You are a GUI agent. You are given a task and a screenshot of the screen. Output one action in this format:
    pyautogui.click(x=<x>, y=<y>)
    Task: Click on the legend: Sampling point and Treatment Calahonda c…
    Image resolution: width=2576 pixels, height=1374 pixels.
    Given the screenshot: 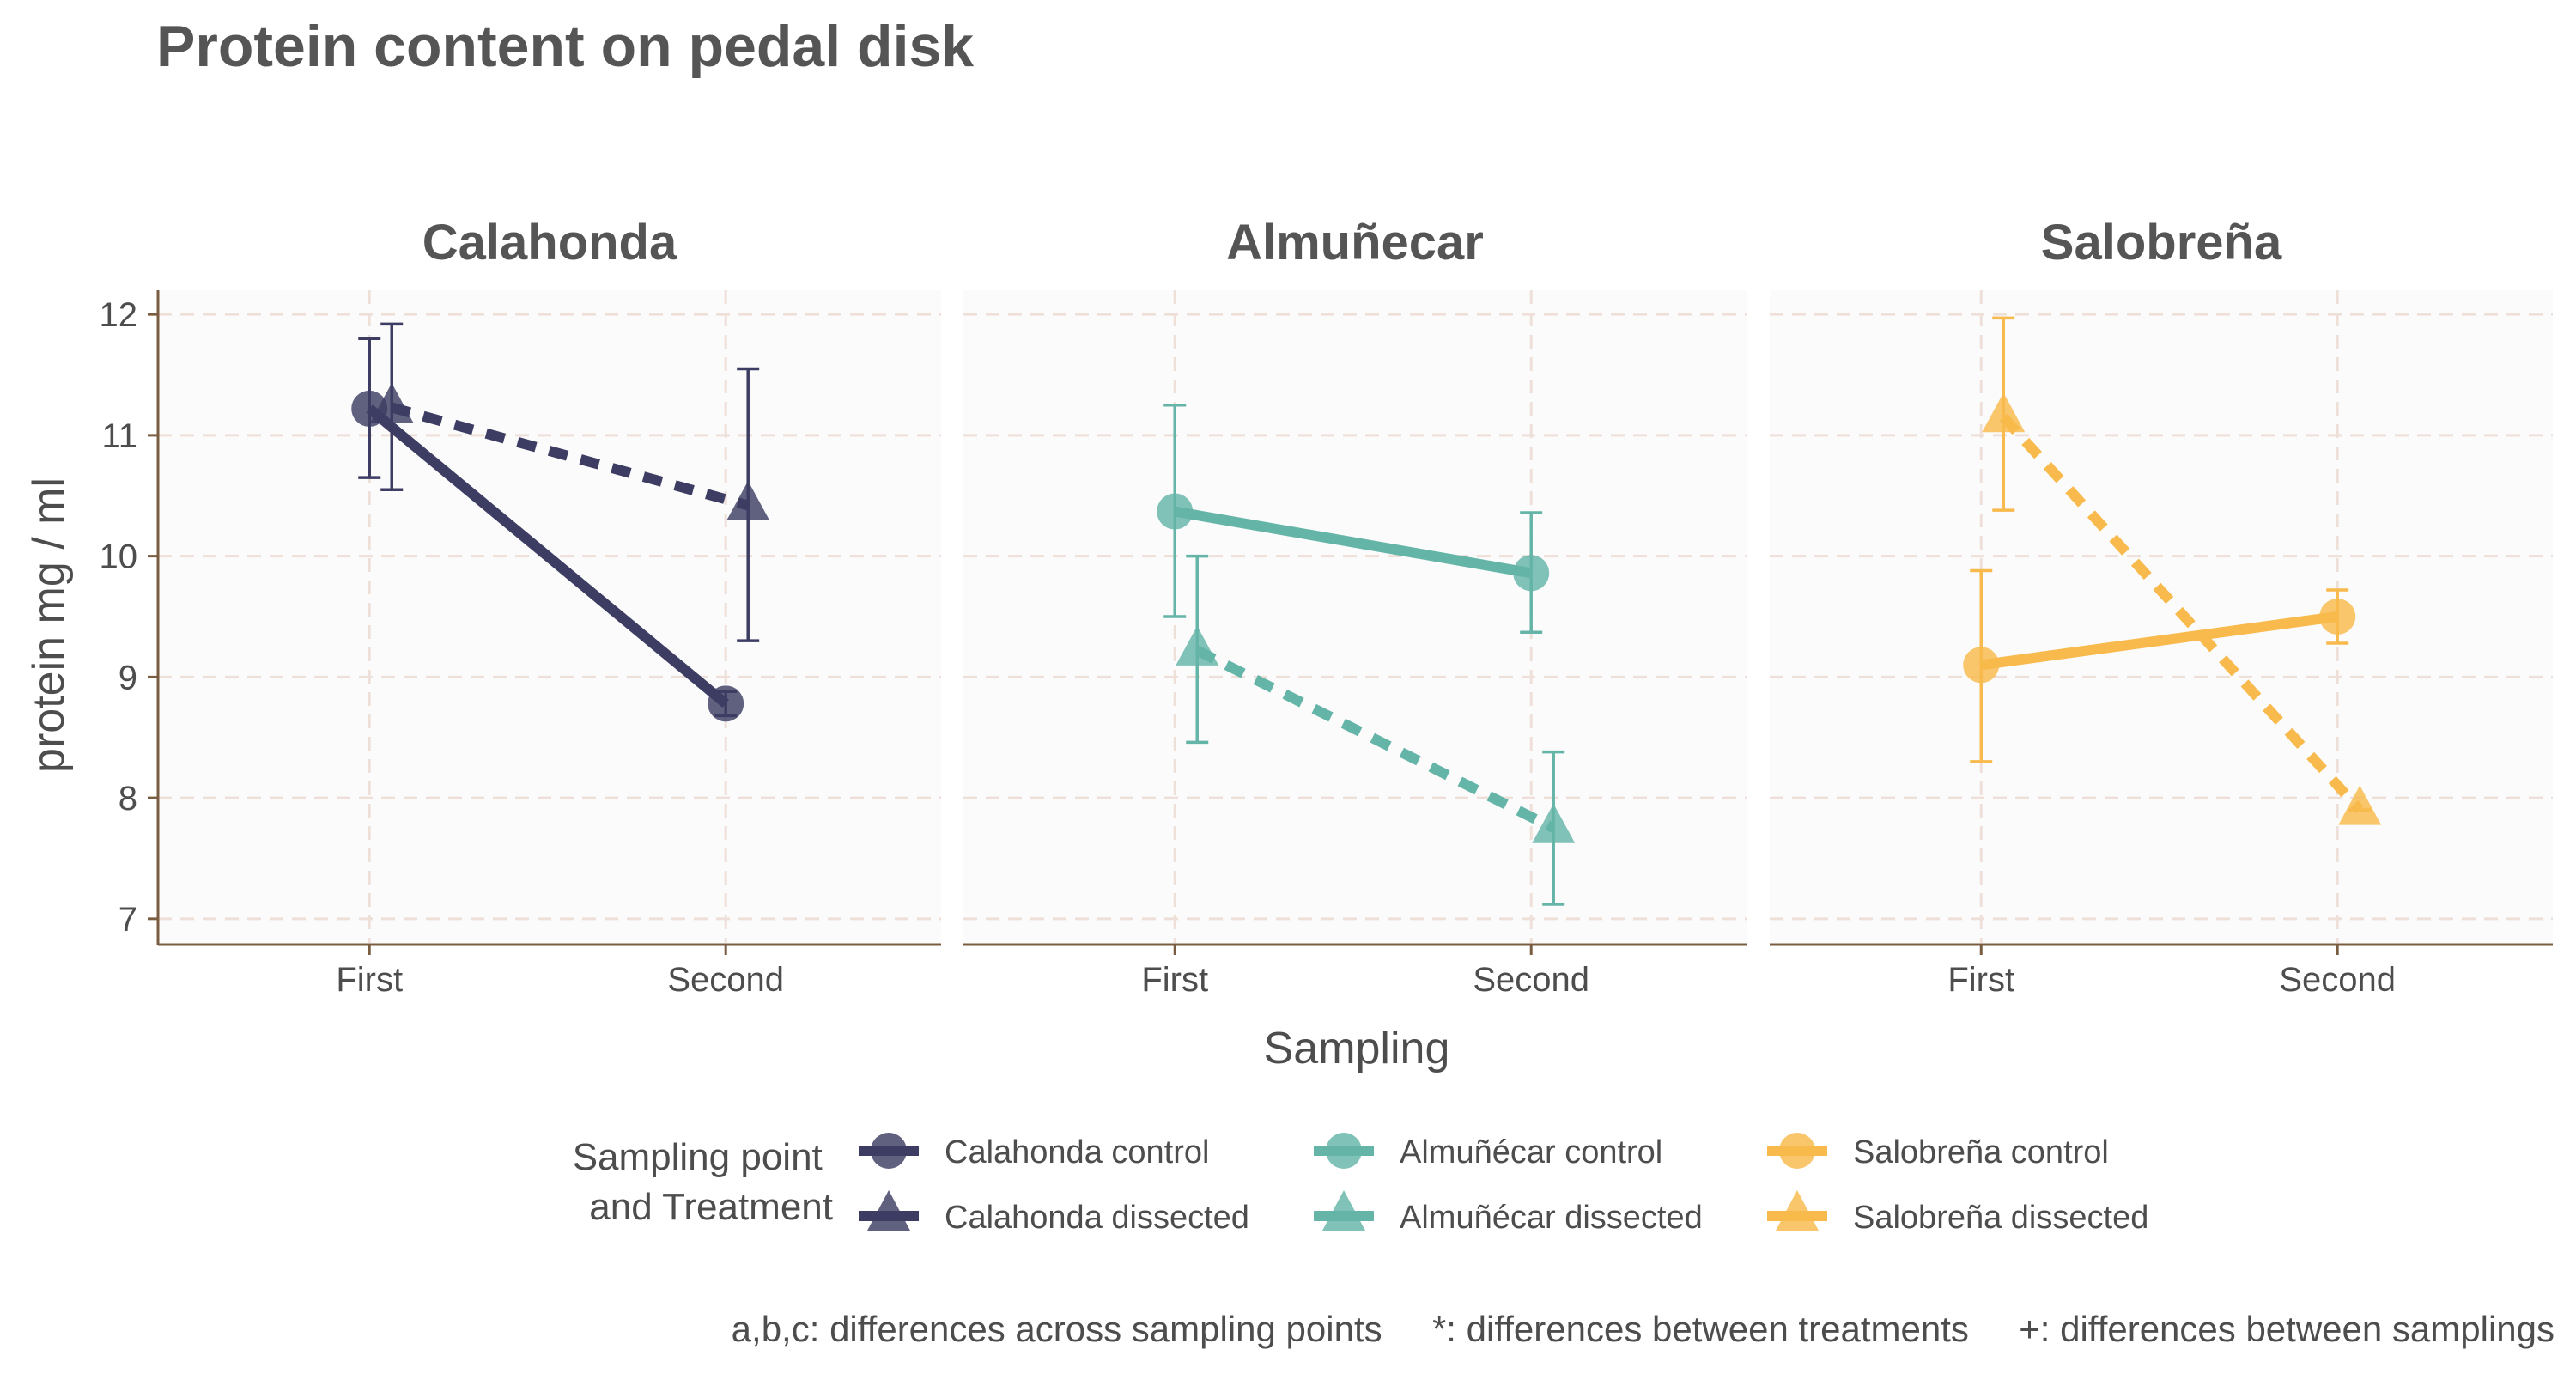 What is the action you would take?
    pyautogui.click(x=1360, y=1184)
    